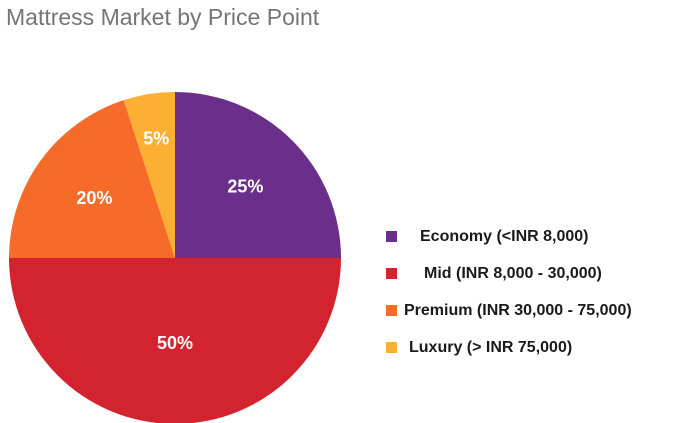 Image resolution: width=685 pixels, height=423 pixels. What do you see at coordinates (94, 198) in the screenshot?
I see `slice-data-label-2: 20%` at bounding box center [94, 198].